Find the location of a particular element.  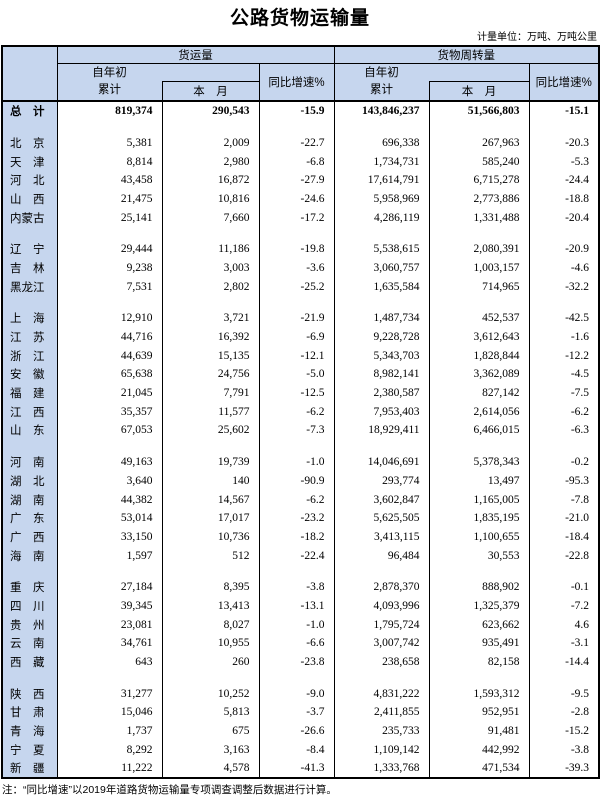

value-cell: -6.3 is located at coordinates (564, 430).